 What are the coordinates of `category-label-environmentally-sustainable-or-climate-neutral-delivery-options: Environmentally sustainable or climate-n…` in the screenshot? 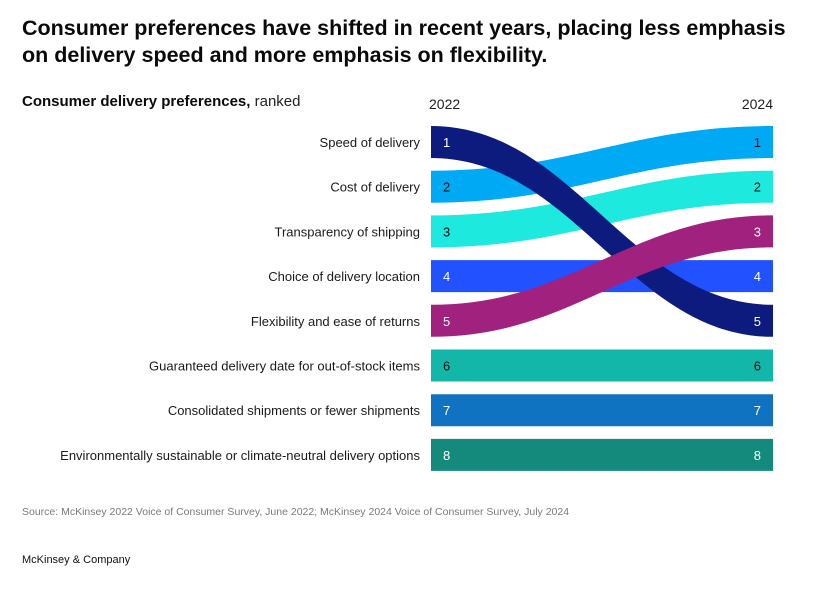 It's located at (240, 455).